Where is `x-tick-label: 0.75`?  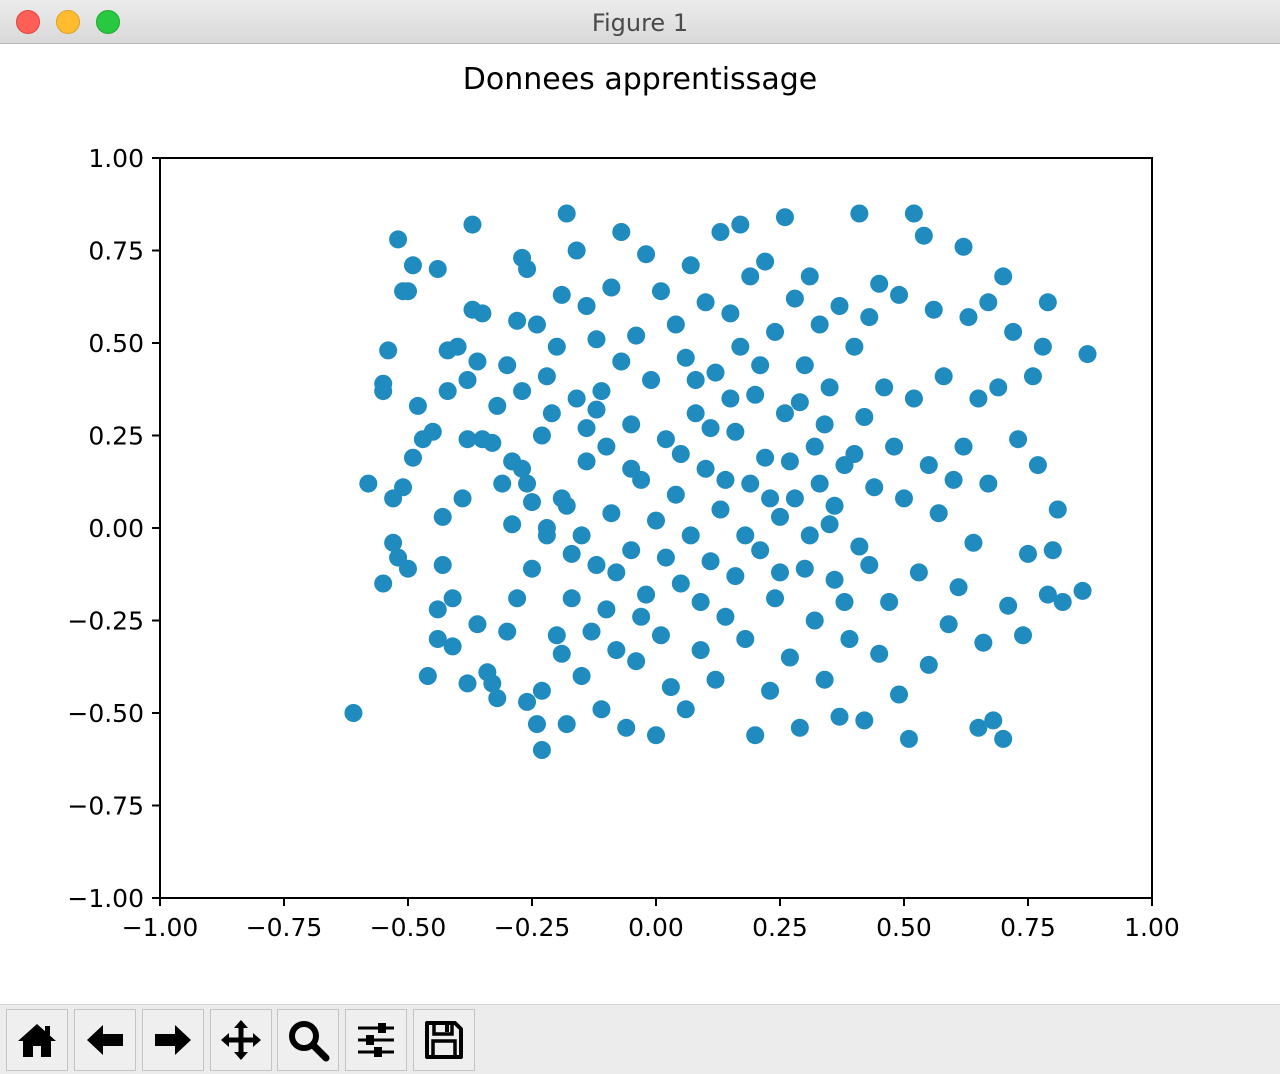 x-tick-label: 0.75 is located at coordinates (1028, 927).